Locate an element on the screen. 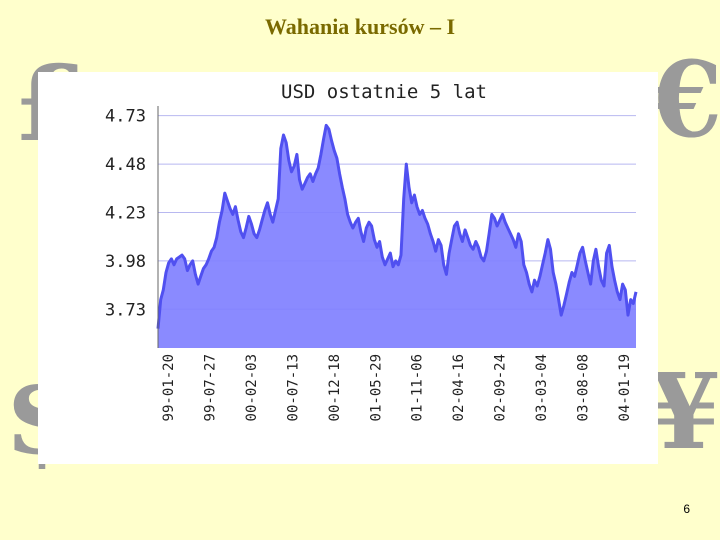 This screenshot has height=540, width=720. x-tick-label: 00-12-18 is located at coordinates (335, 387).